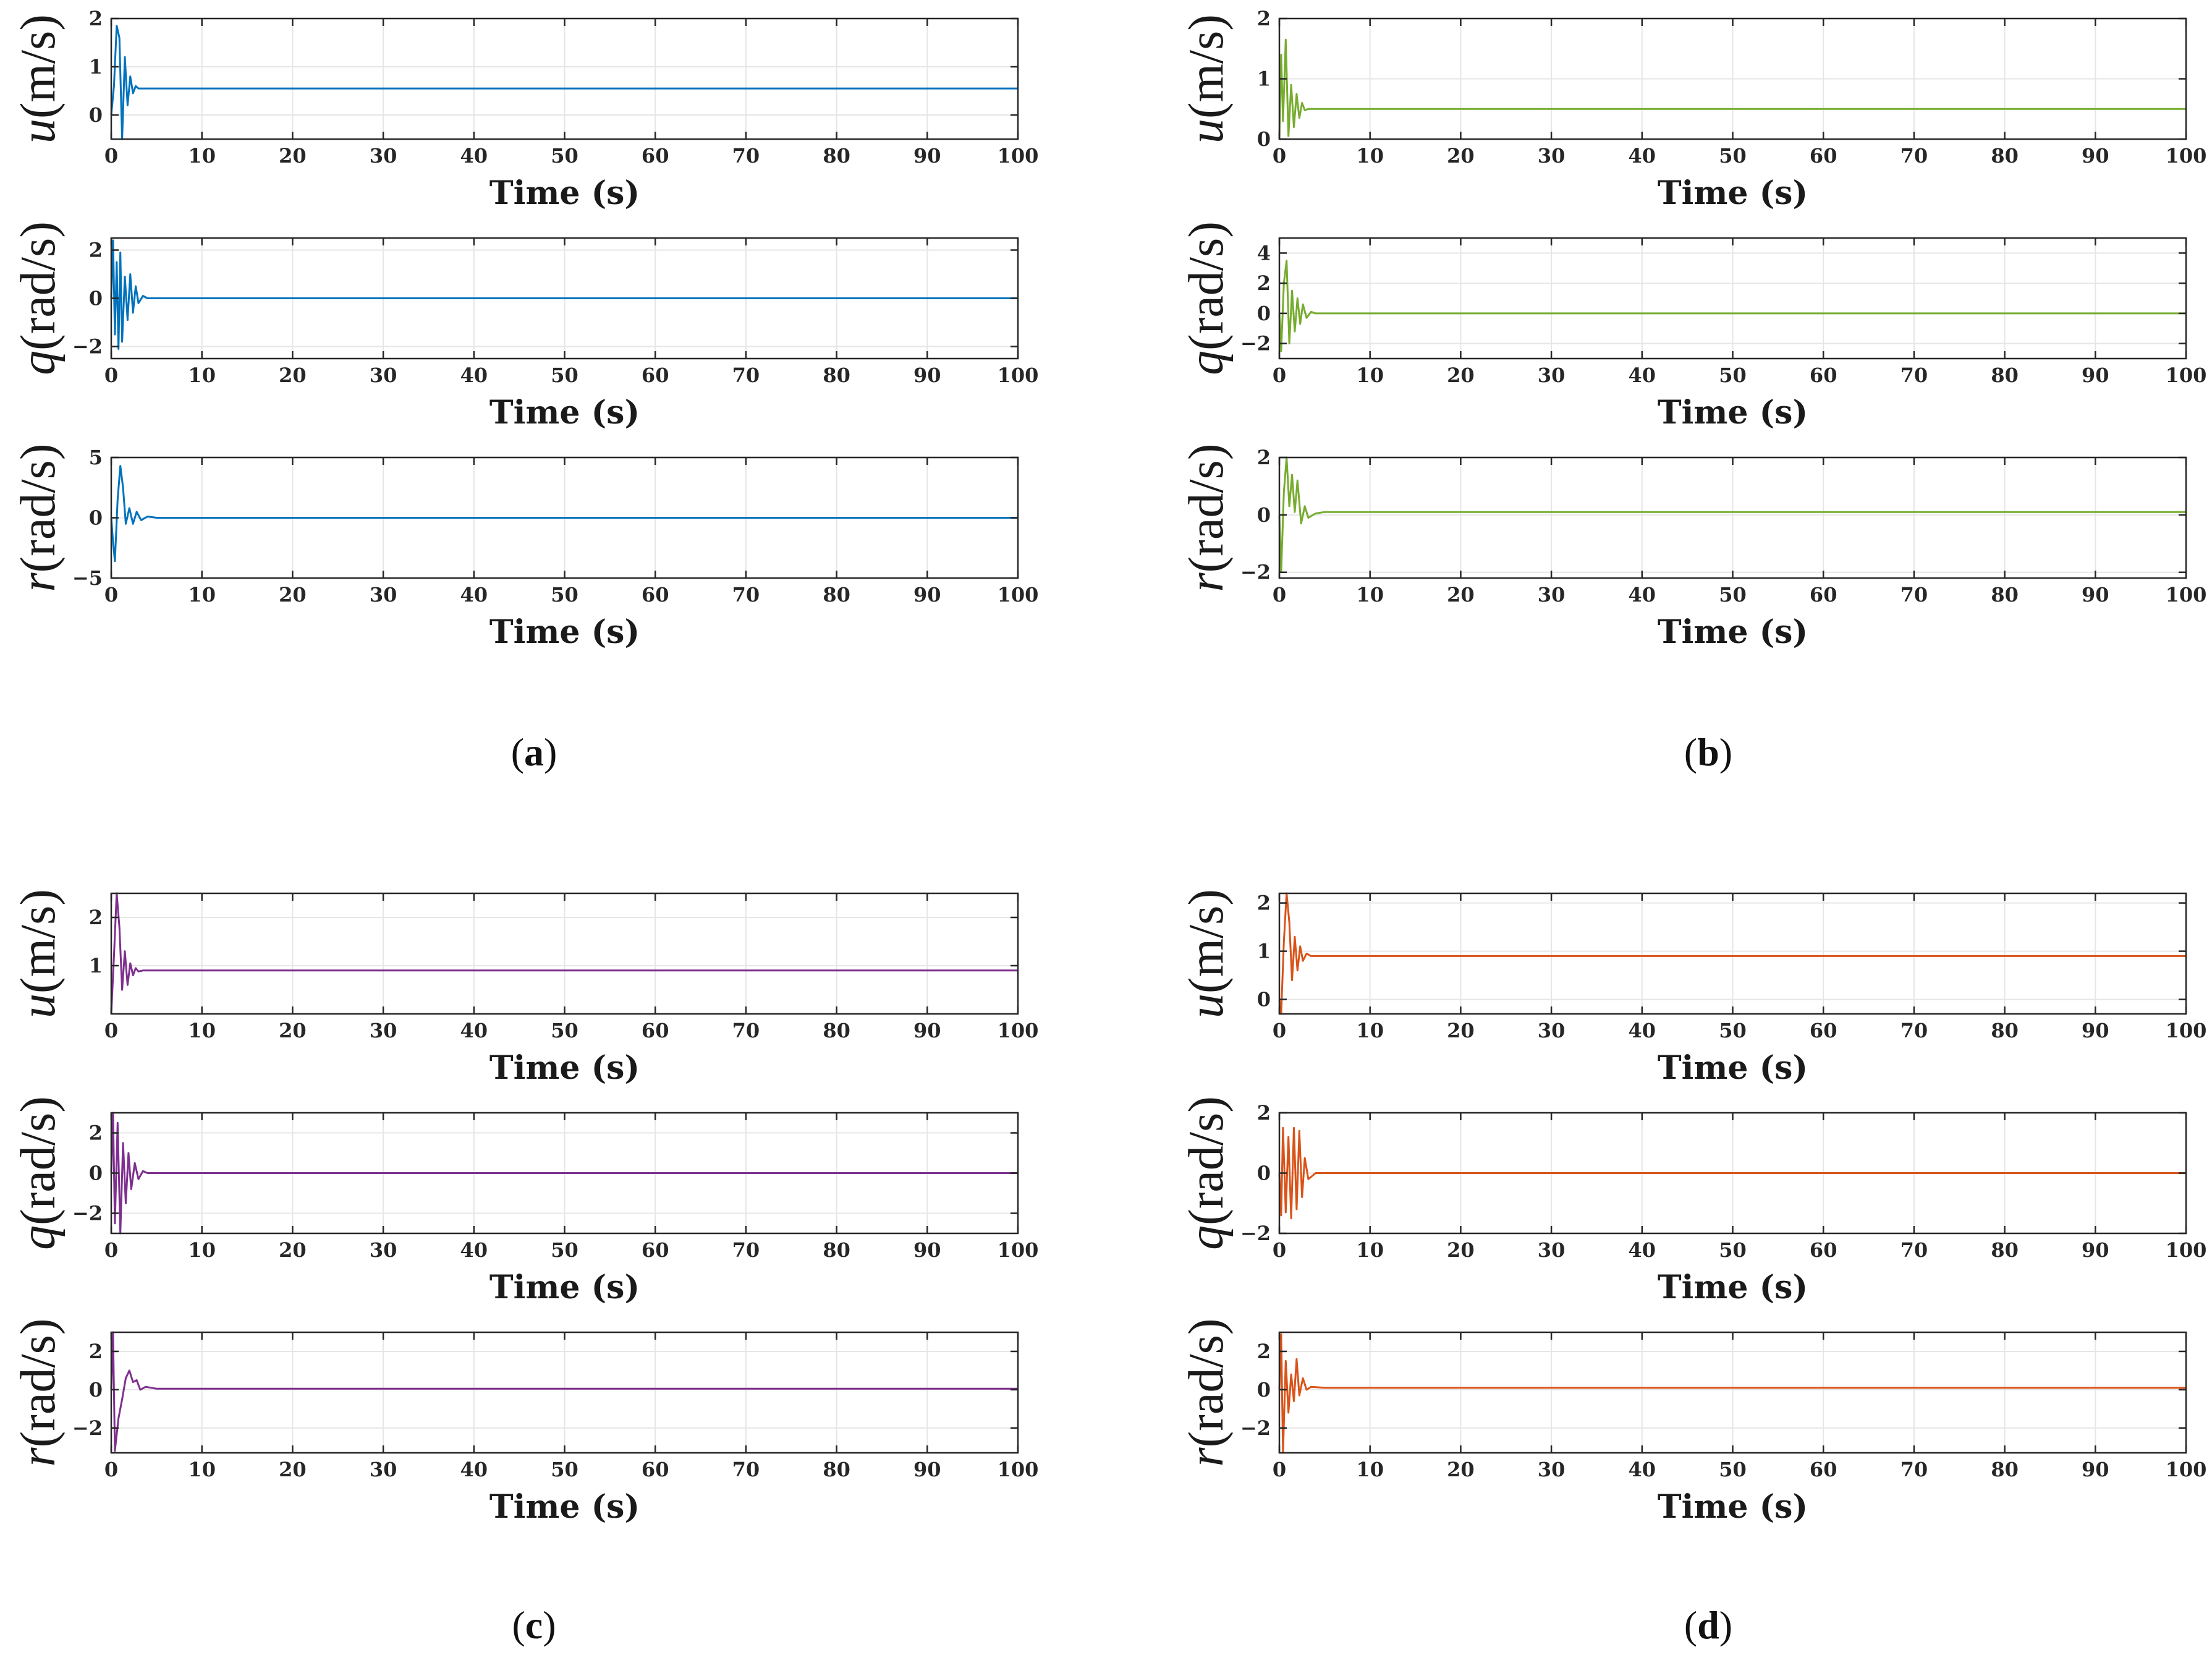 Image resolution: width=2212 pixels, height=1655 pixels. I want to click on y-axis-label: u(m/s), so click(38, 954).